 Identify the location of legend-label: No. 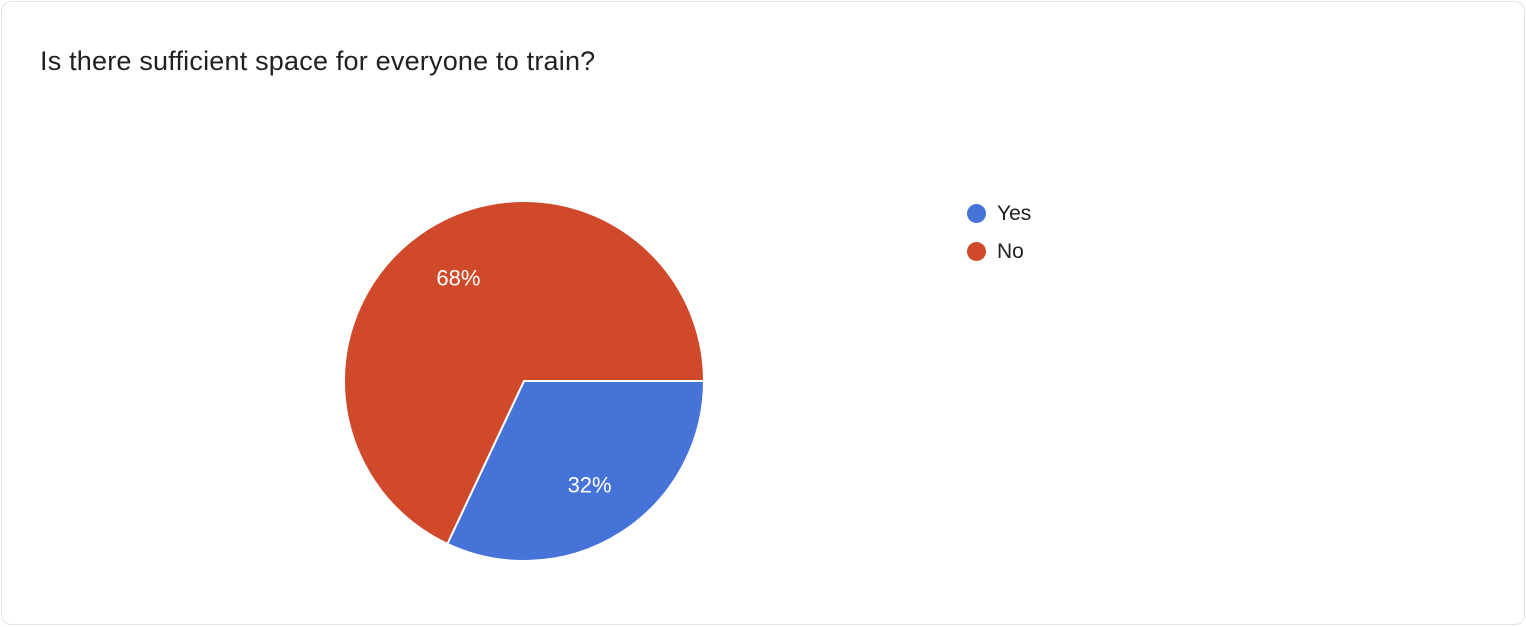
(1010, 251).